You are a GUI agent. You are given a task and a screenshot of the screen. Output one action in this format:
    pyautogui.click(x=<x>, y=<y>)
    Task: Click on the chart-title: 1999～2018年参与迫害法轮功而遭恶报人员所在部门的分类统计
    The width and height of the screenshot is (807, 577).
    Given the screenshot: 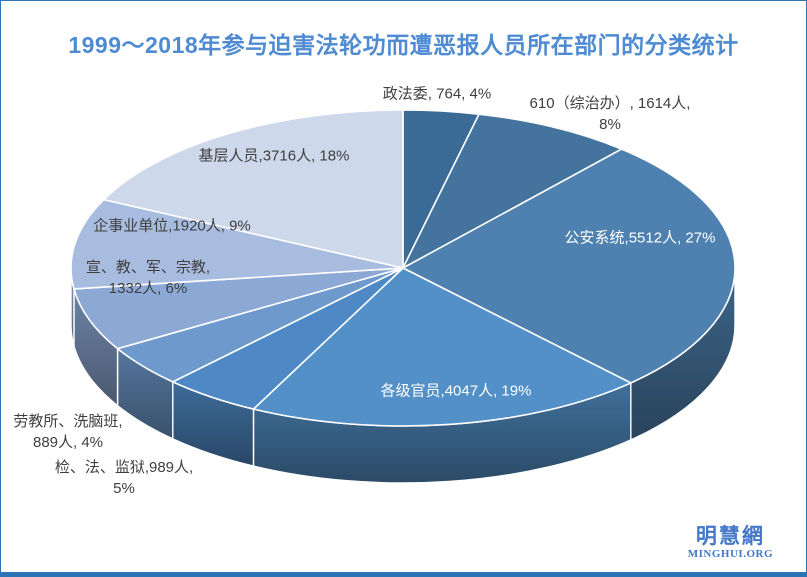 What is the action you would take?
    pyautogui.click(x=403, y=45)
    